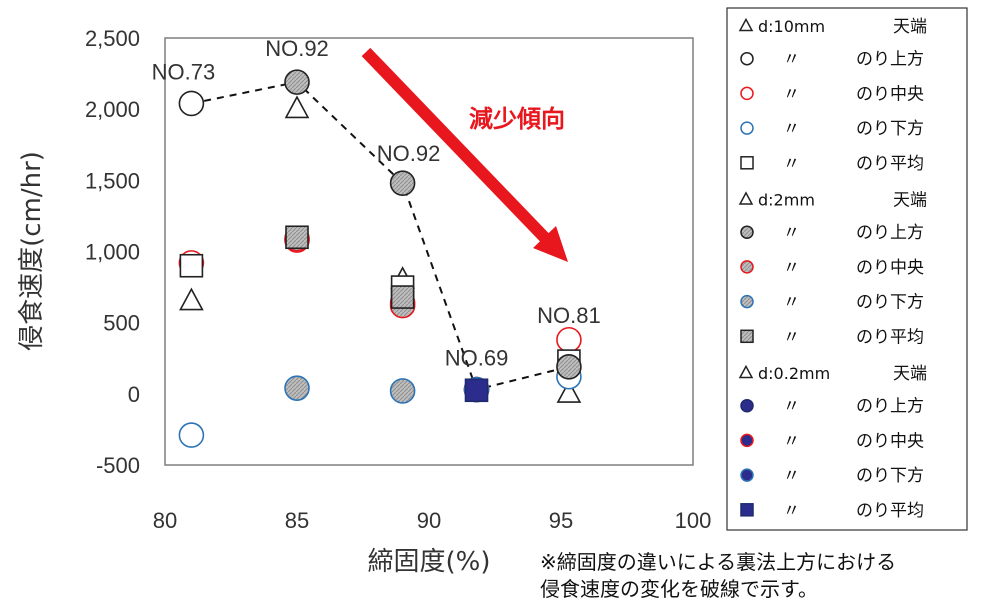 This screenshot has height=610, width=989. What do you see at coordinates (693, 520) in the screenshot?
I see `x-tick-label: 100` at bounding box center [693, 520].